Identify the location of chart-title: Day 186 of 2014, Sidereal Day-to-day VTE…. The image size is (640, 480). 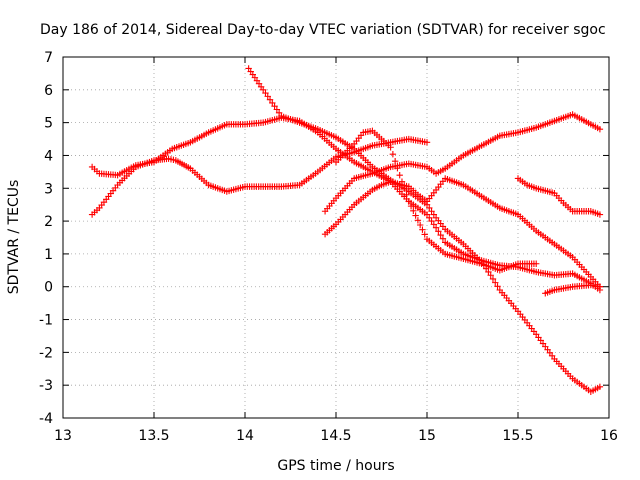
(323, 30).